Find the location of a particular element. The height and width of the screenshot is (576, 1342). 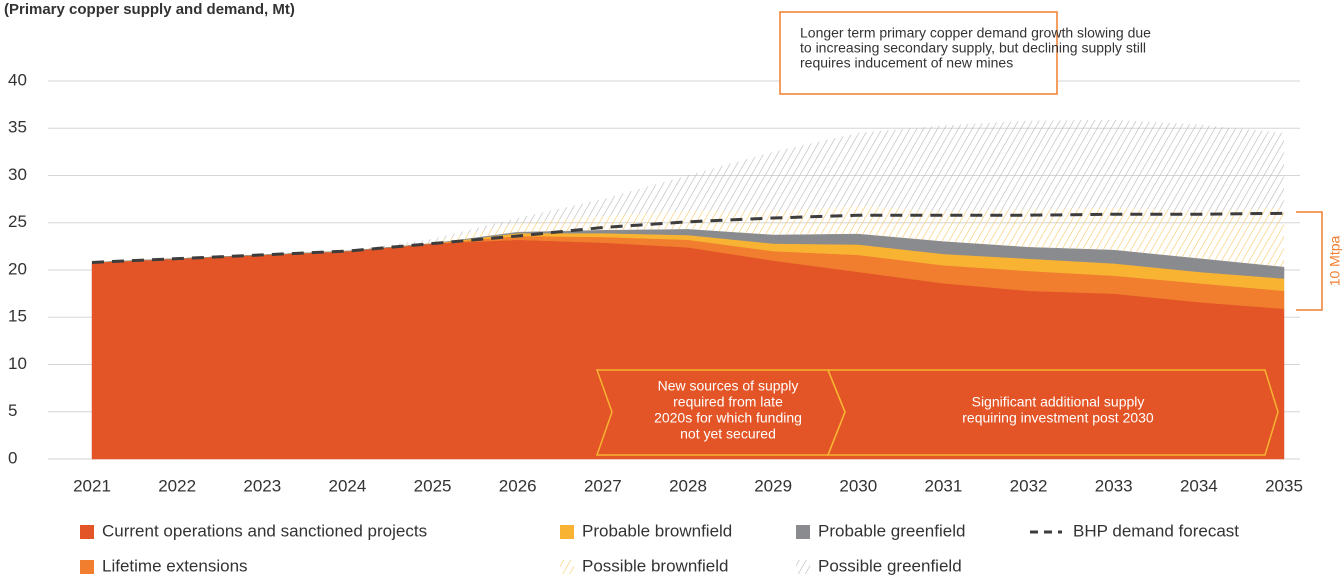

y-tick-label: 15 is located at coordinates (17, 316).